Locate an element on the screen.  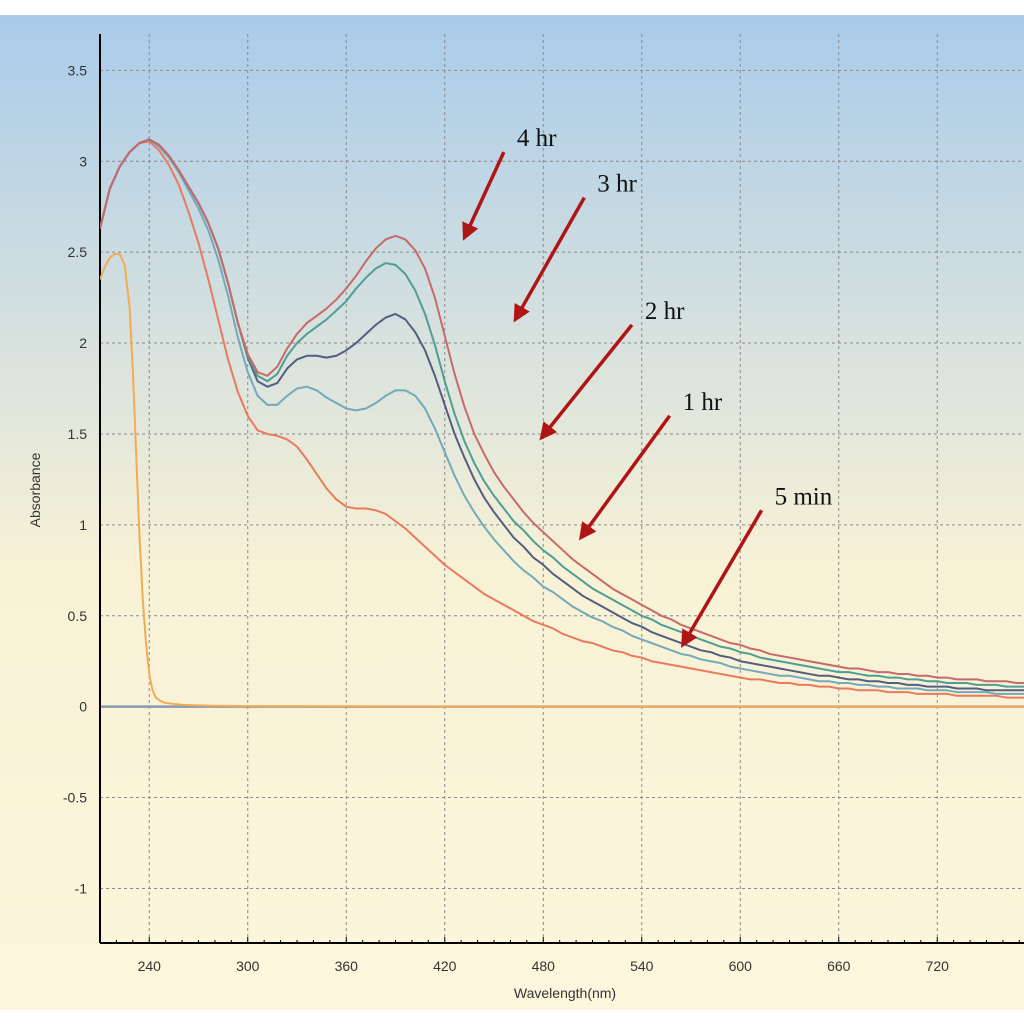
x-tick-label: 360 is located at coordinates (347, 966).